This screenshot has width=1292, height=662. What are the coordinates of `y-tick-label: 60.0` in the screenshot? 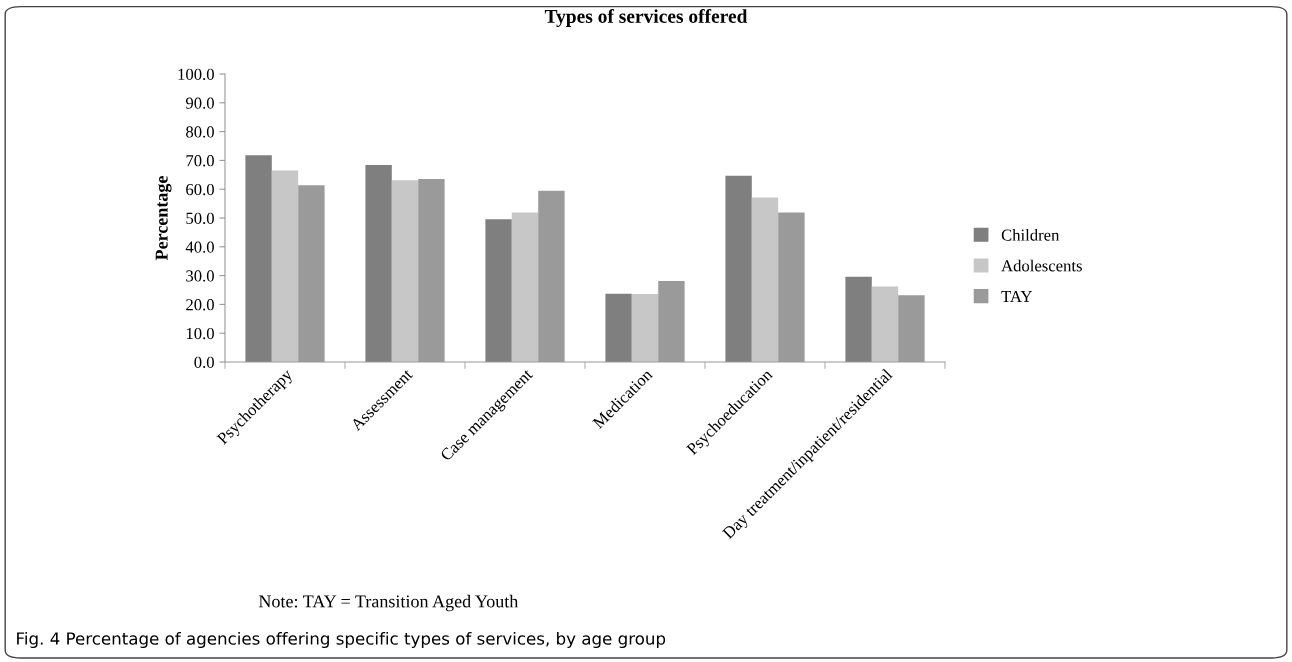 It's located at (200, 189).